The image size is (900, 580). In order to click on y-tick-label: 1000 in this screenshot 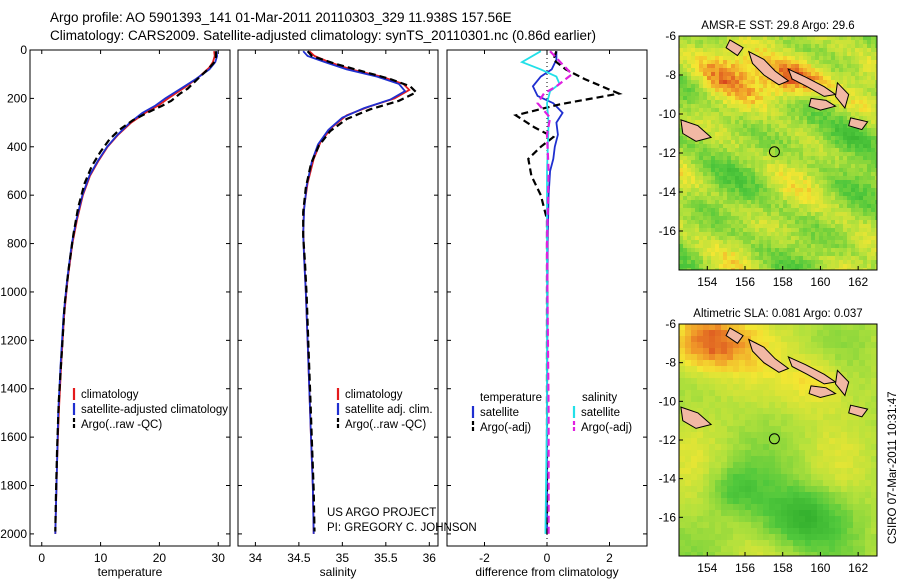, I will do `click(13, 292)`.